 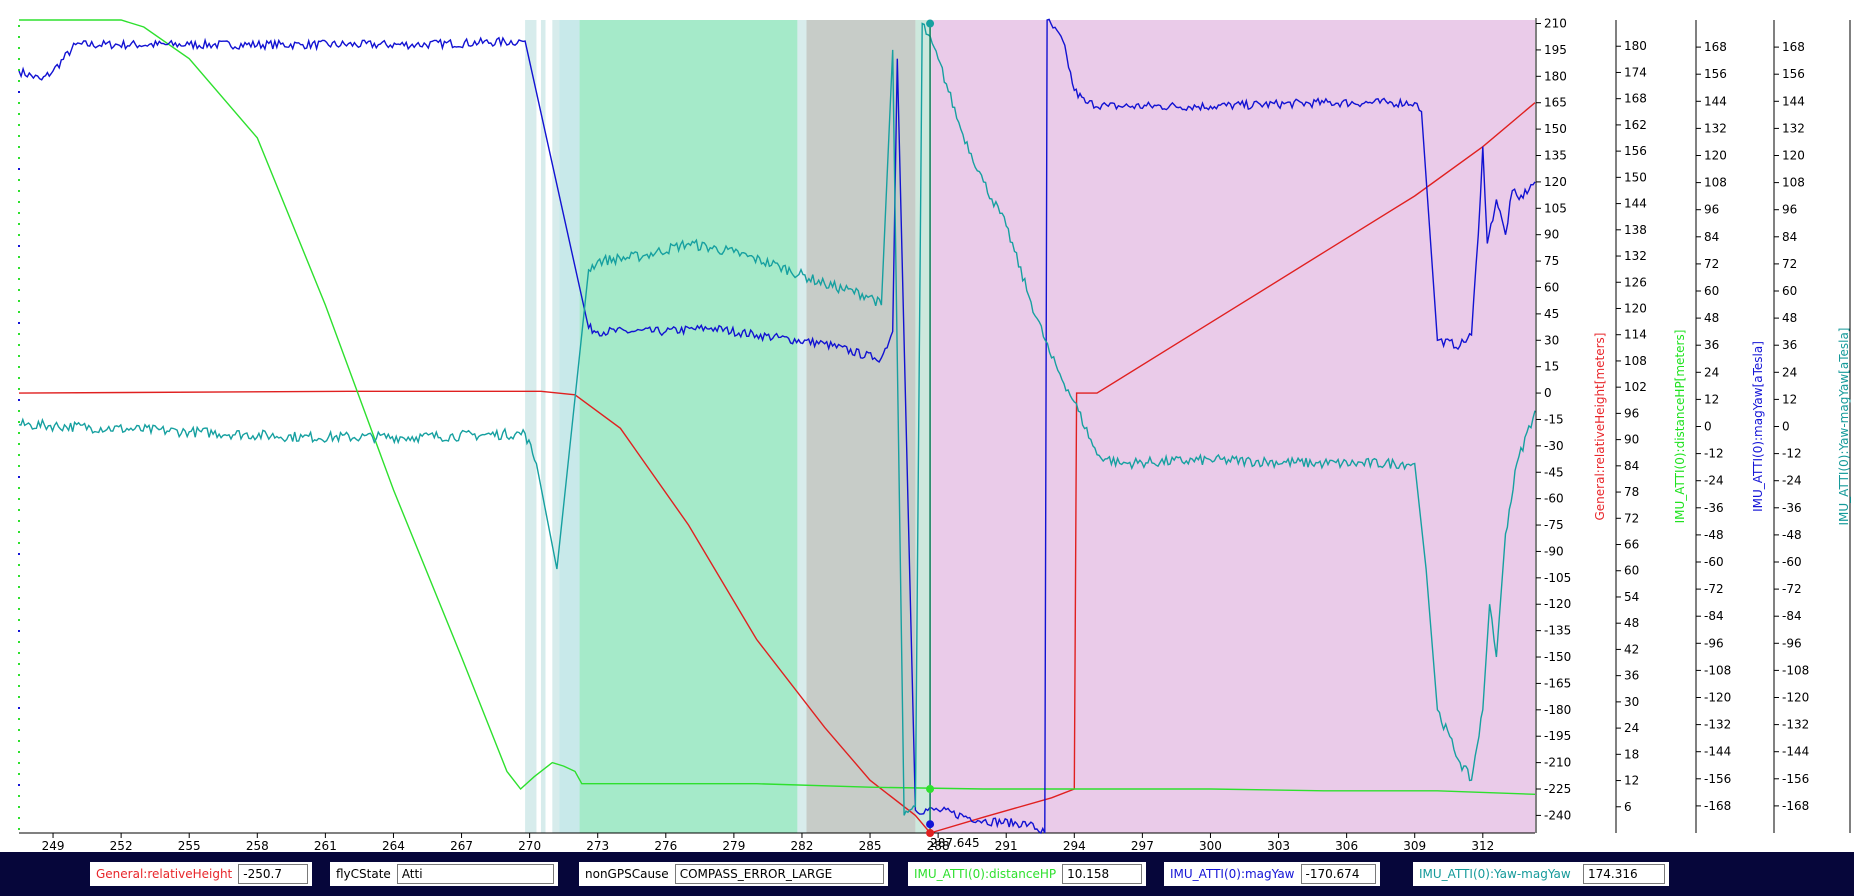 I want to click on y-tick-label: -45, so click(x=1554, y=472).